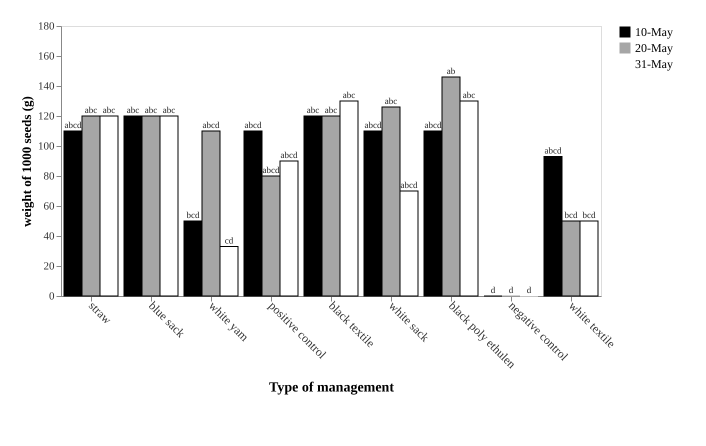 The height and width of the screenshot is (446, 706). Describe the element at coordinates (451, 71) in the screenshot. I see `data-label: ab` at that location.